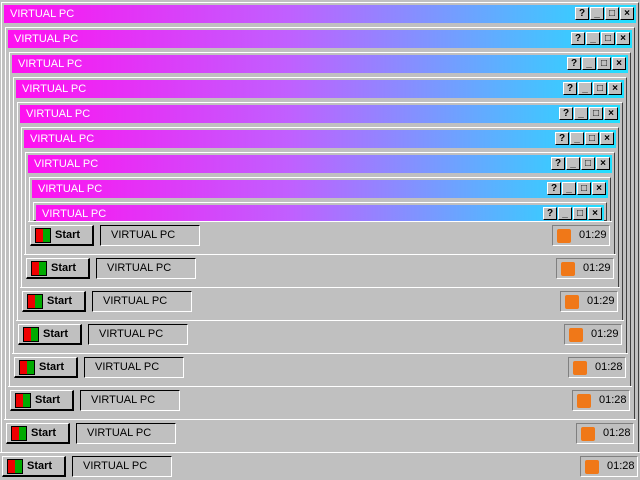  I want to click on taskbar: Start VIRTUAL PC 01:28, so click(320, 466).